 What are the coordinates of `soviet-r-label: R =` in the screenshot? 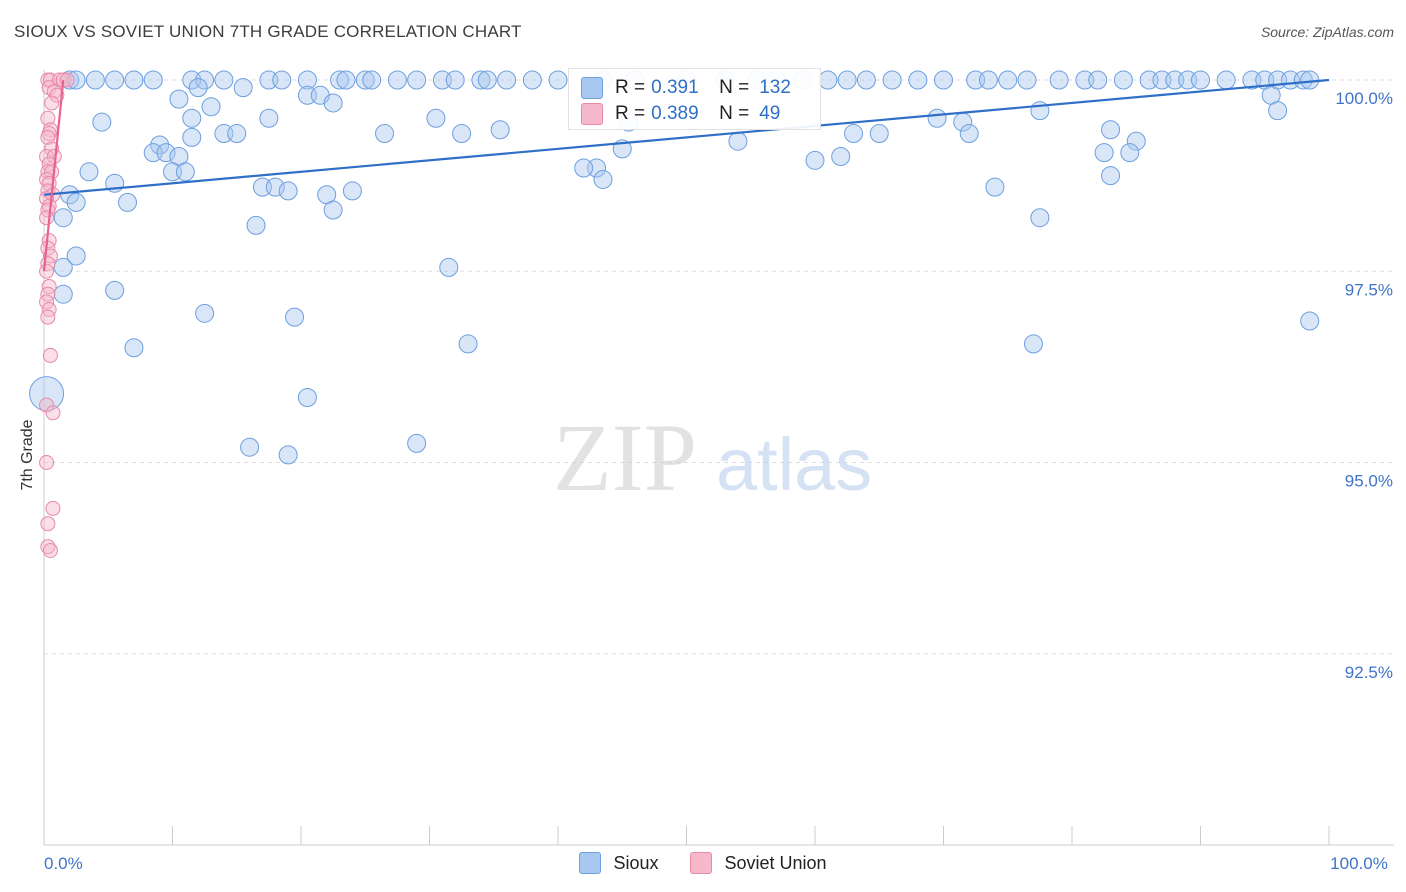 It's located at (630, 113).